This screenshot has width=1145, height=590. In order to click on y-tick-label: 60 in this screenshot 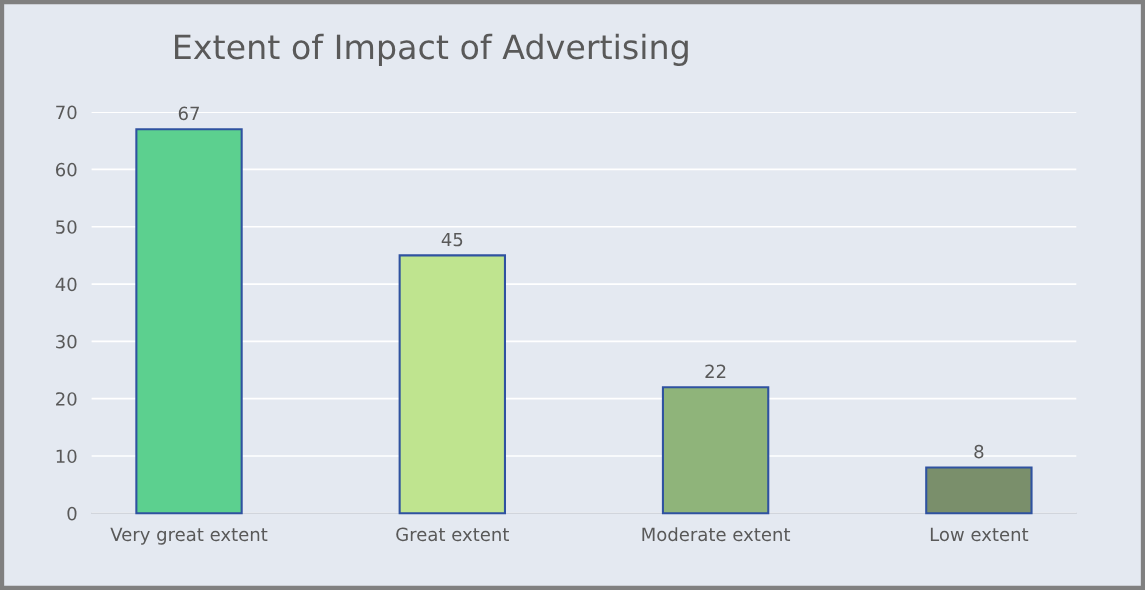, I will do `click(66, 169)`.